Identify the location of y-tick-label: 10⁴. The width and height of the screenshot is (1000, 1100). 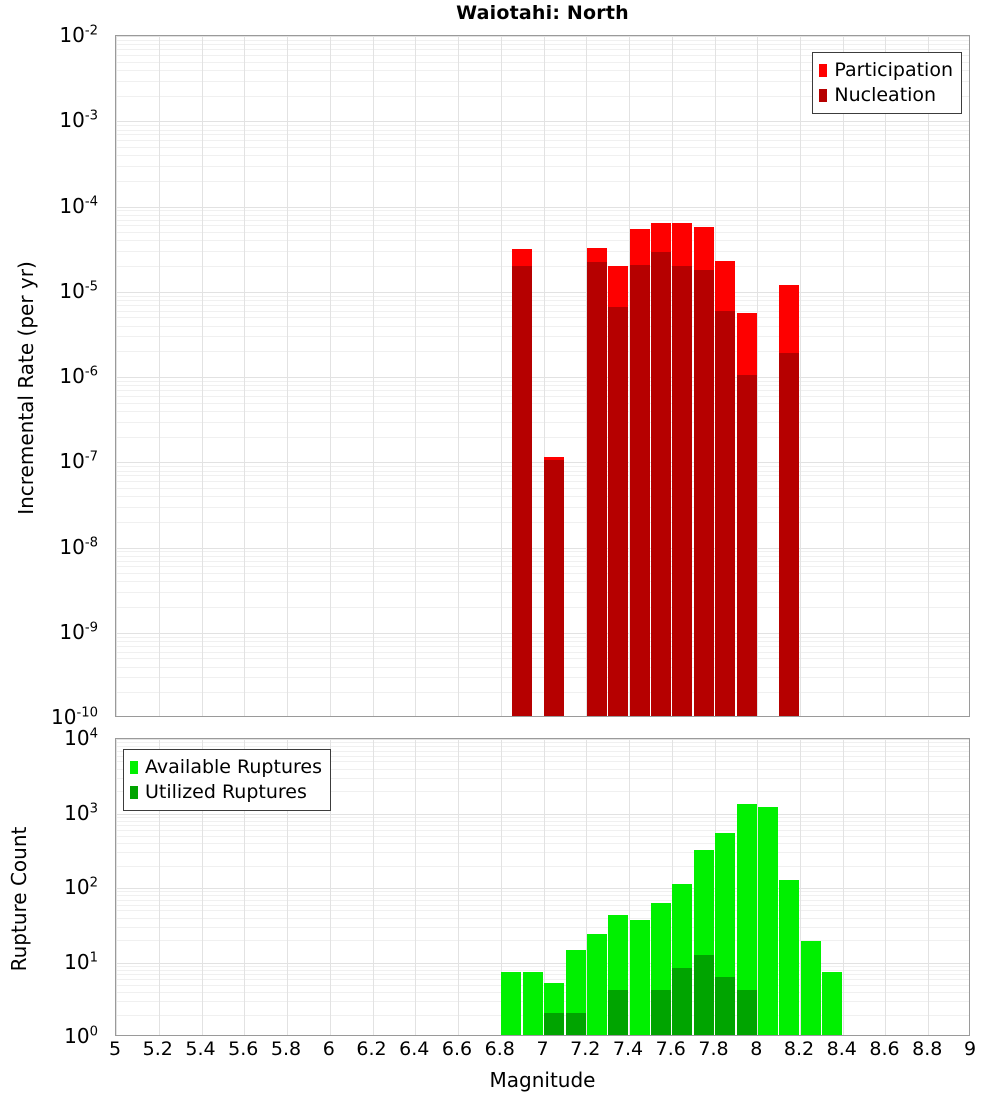
(81, 738).